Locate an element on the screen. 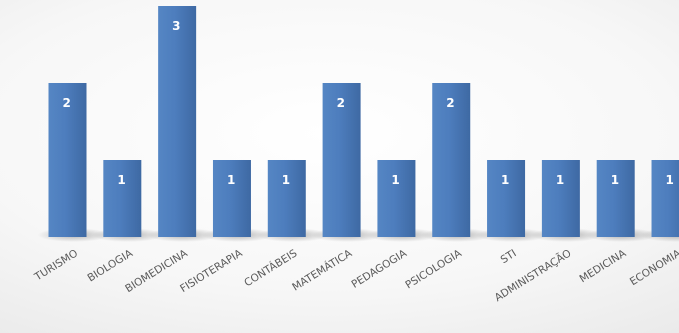 This screenshot has width=679, height=333. x-tick-label: TURISMO is located at coordinates (56, 265).